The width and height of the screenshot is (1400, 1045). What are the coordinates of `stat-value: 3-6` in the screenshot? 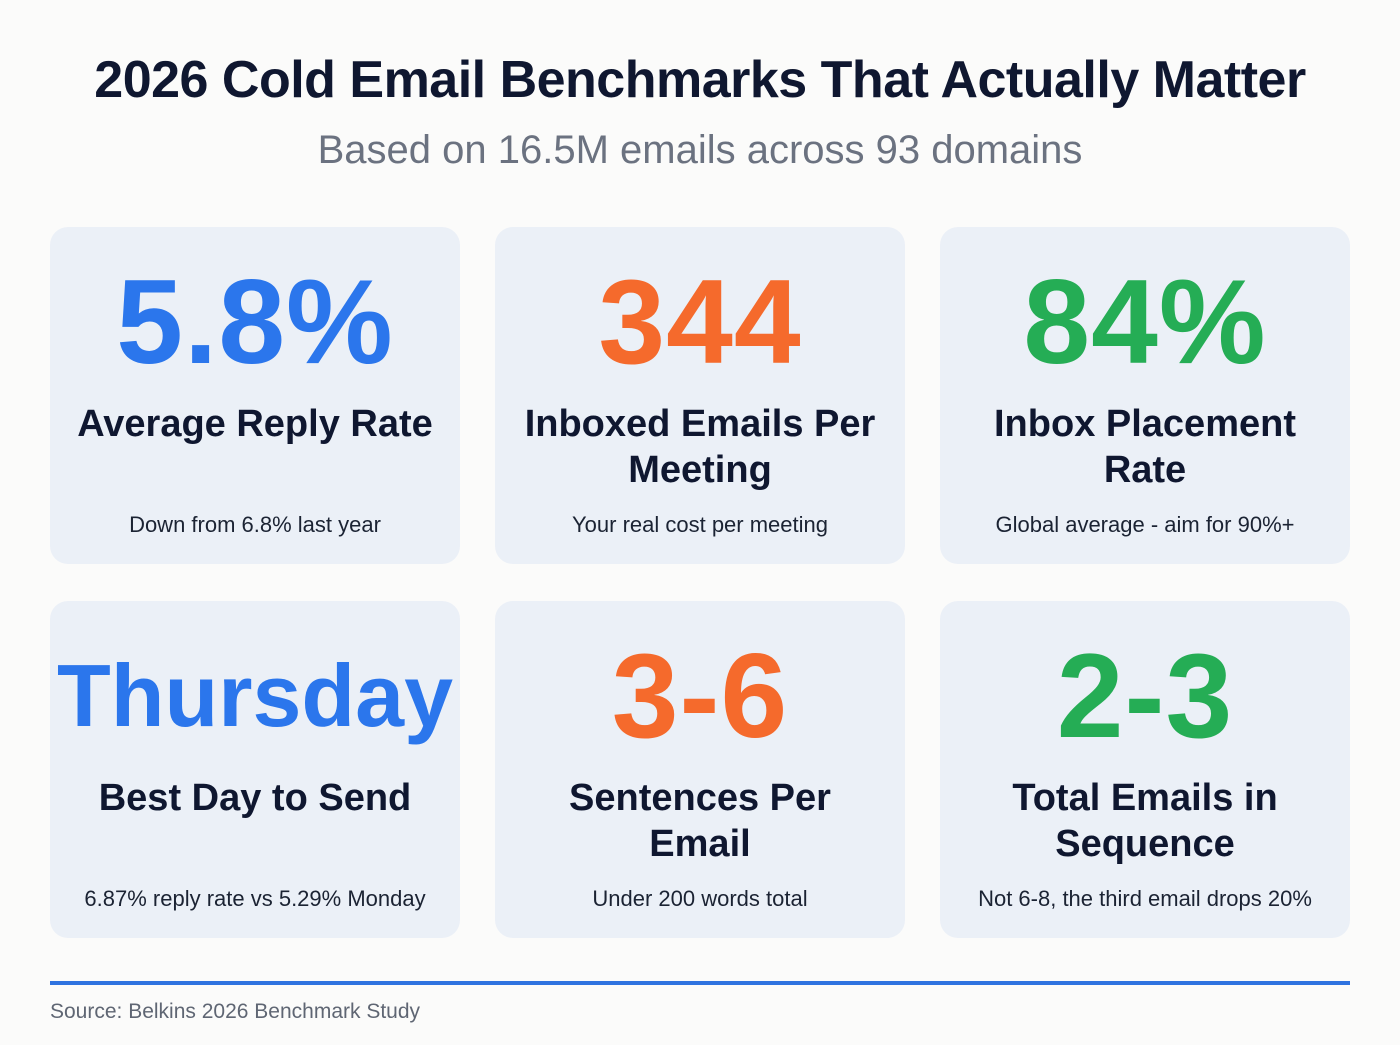 It's located at (700, 696).